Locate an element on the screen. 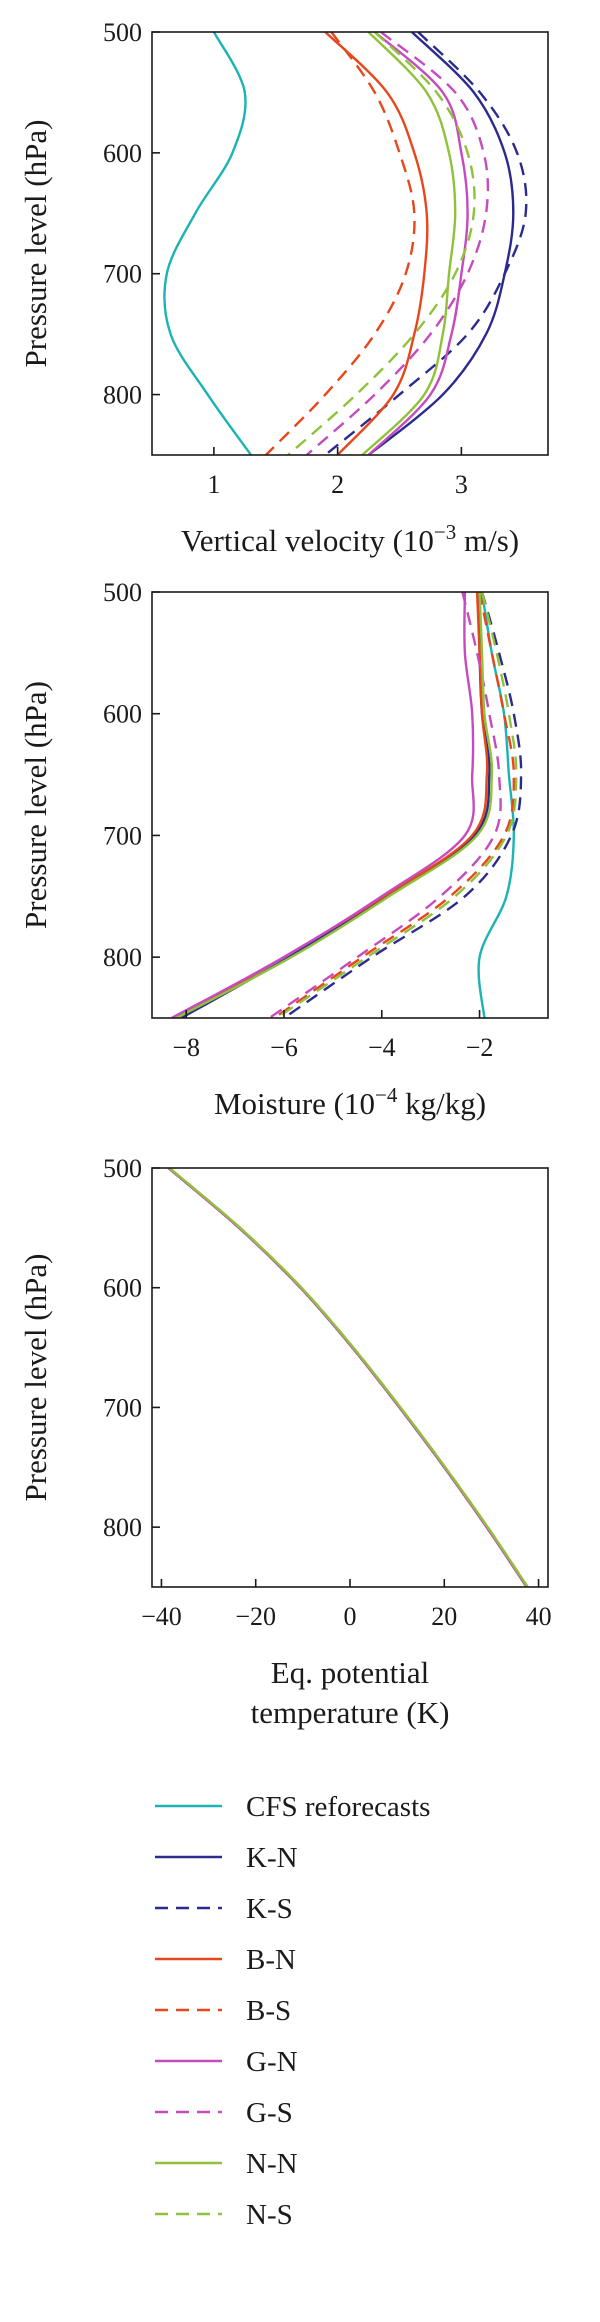 This screenshot has height=2322, width=600. x-tick-label: 20 is located at coordinates (444, 1616).